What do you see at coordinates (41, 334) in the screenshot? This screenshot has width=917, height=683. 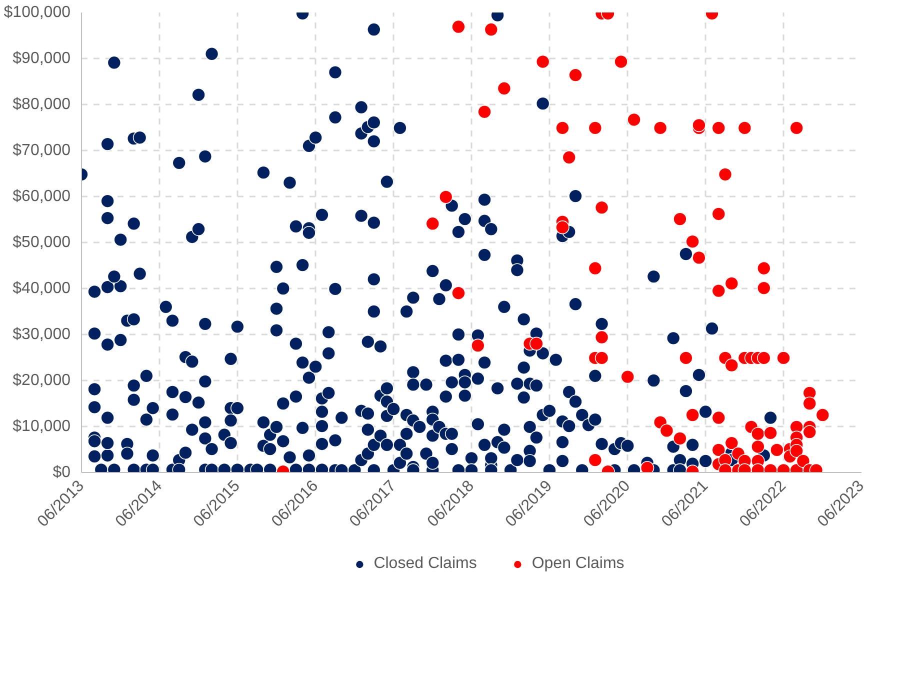 I see `y-tick-label: $30,000` at bounding box center [41, 334].